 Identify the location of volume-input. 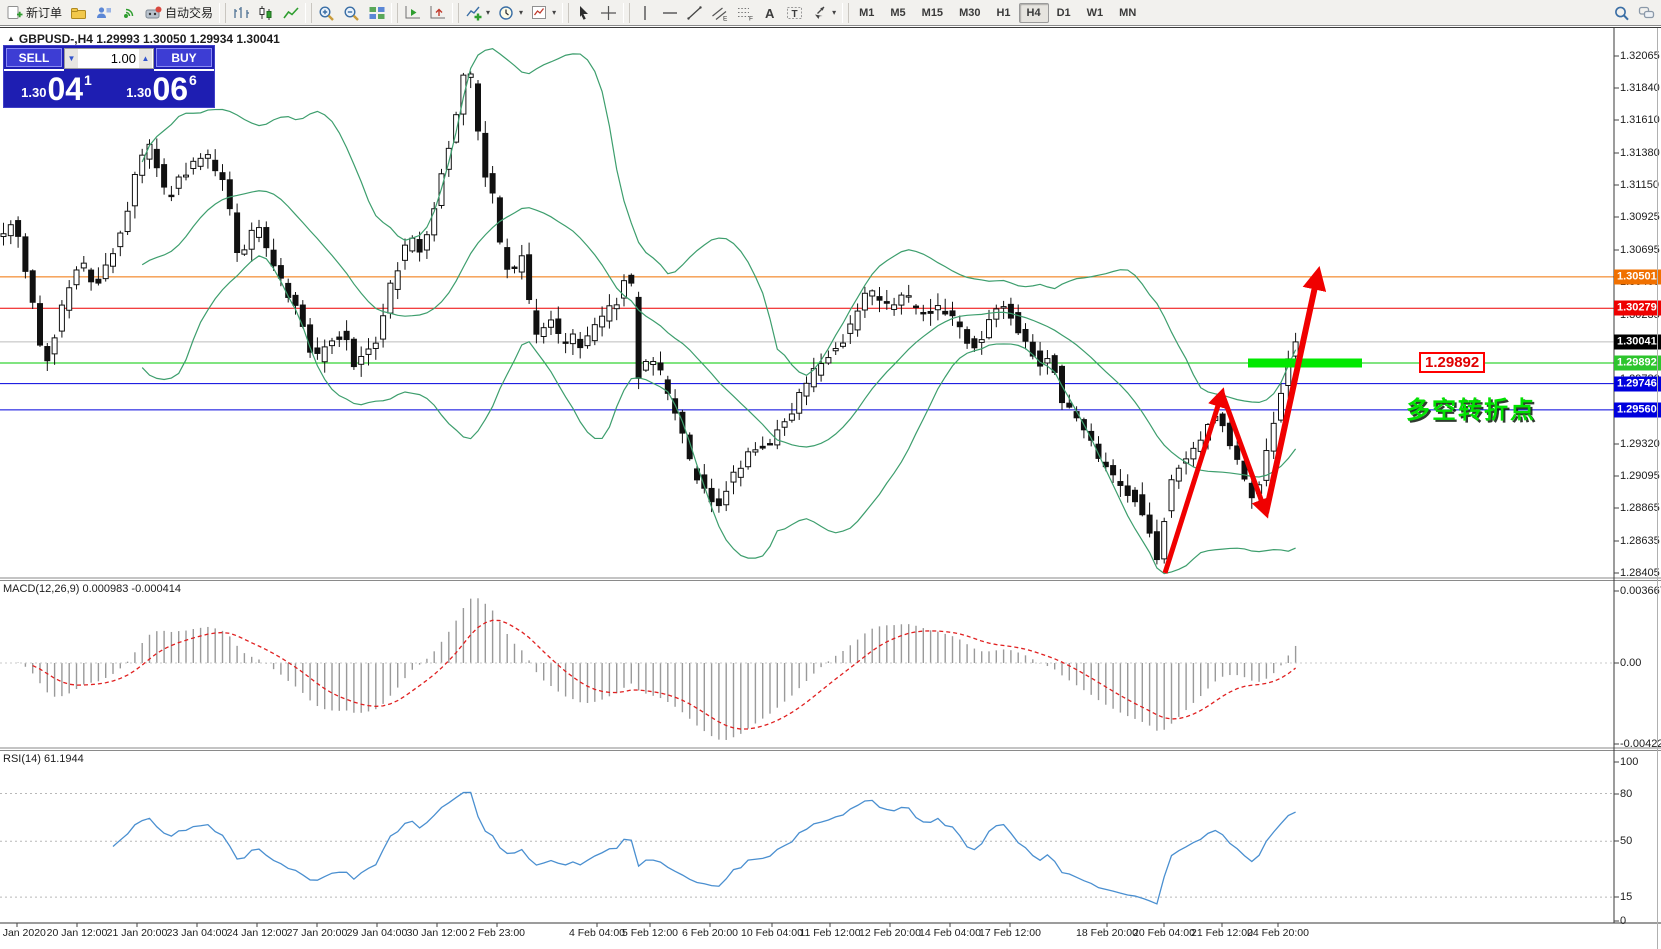
(108, 58).